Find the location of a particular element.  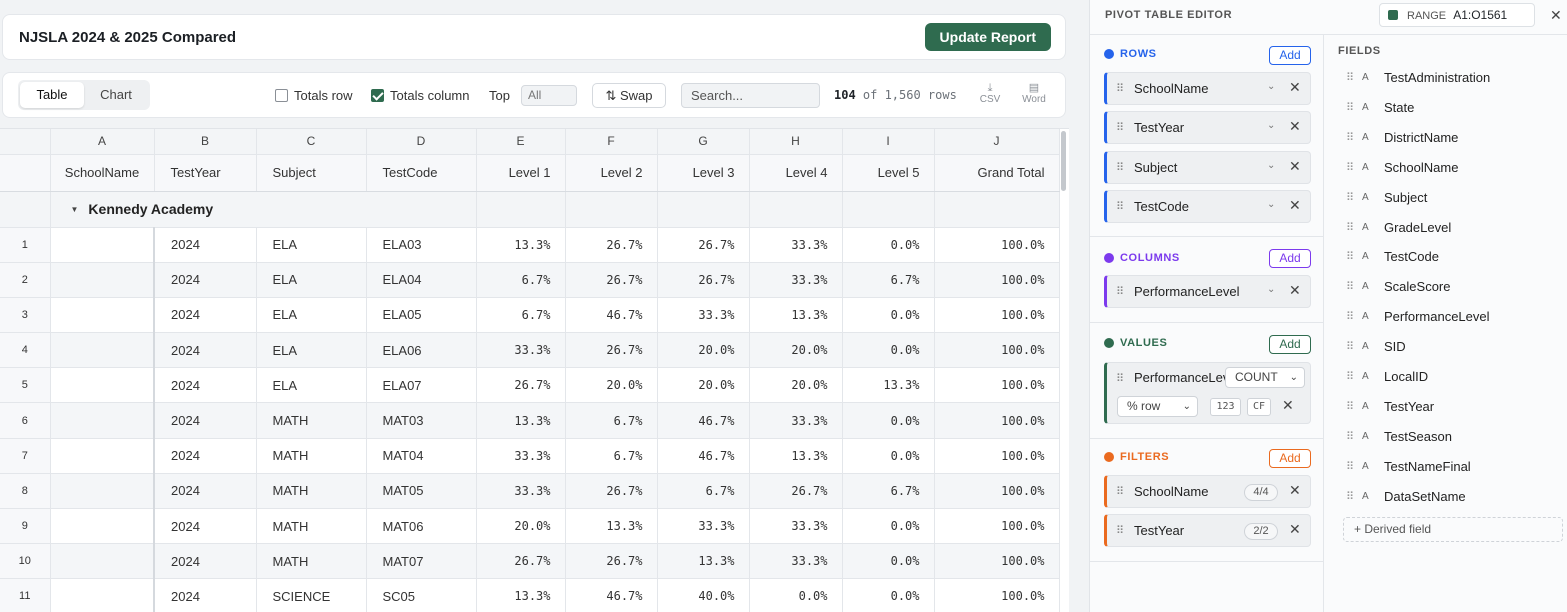

export-word-button: ▤ Word is located at coordinates (1034, 93).